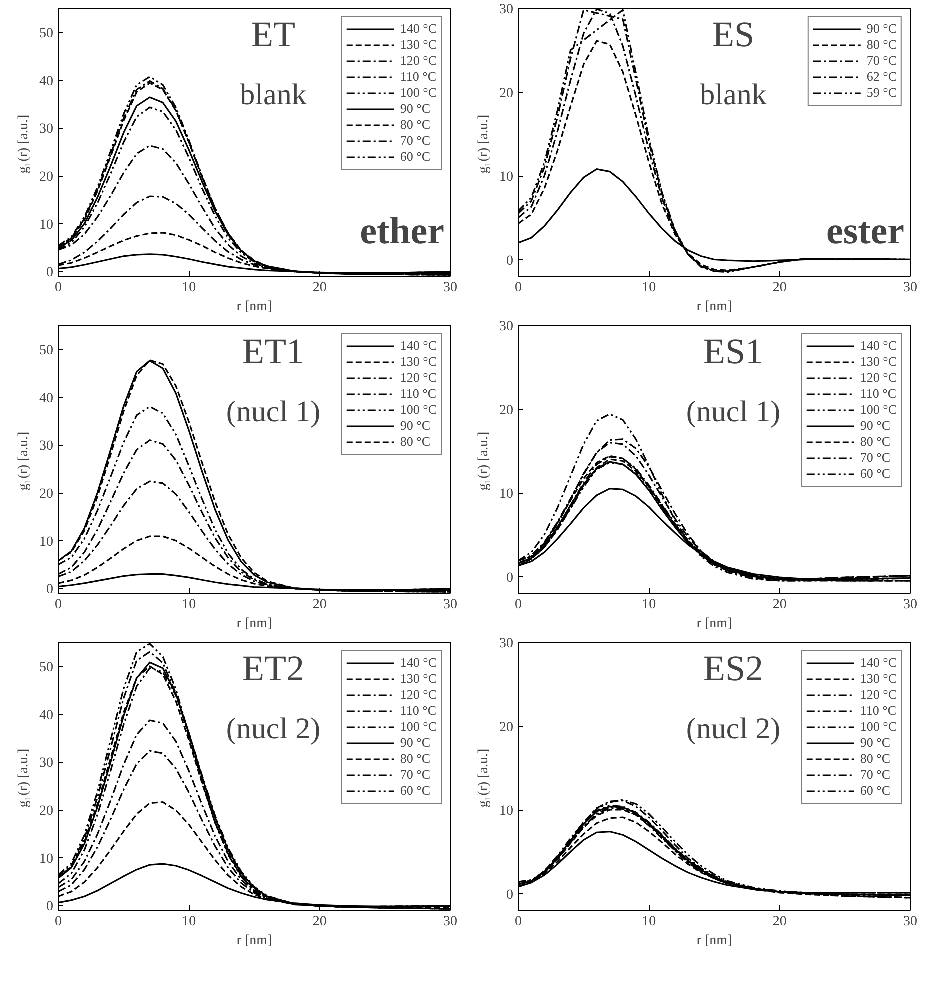  What do you see at coordinates (273, 352) in the screenshot?
I see `annotation: ET1` at bounding box center [273, 352].